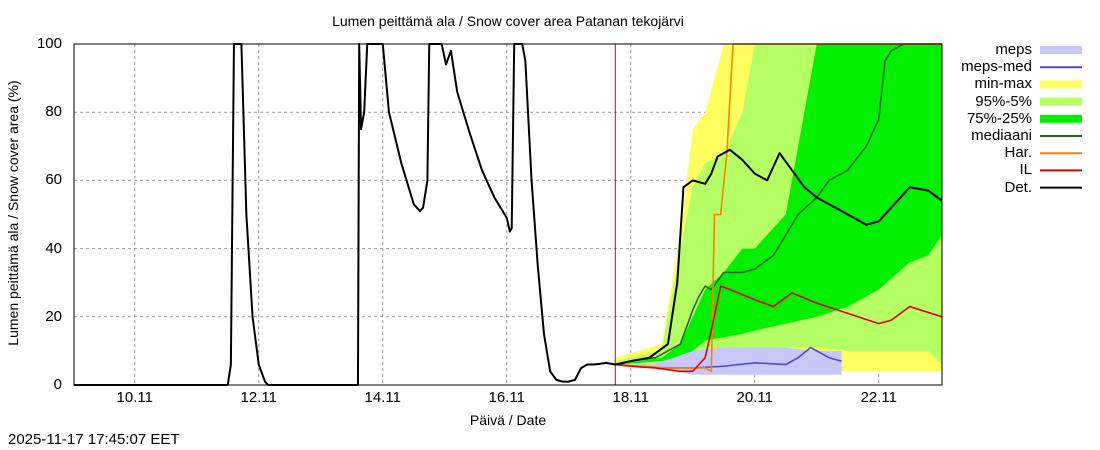 This screenshot has height=450, width=1100. Describe the element at coordinates (94, 439) in the screenshot. I see `timestamp: 2025-11-17 17:45:07 EET` at that location.